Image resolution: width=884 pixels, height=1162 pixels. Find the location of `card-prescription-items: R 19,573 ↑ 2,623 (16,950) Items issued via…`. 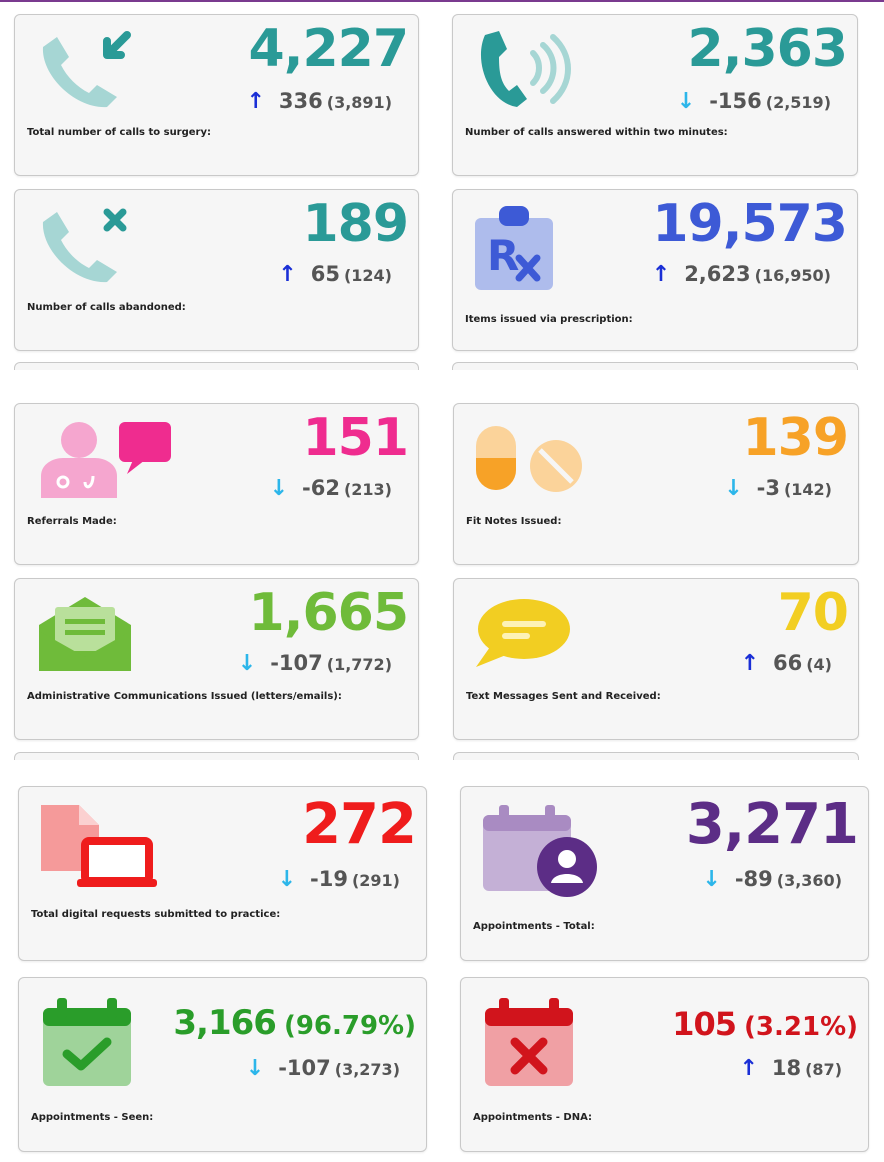

card-prescription-items: R 19,573 ↑ 2,623 (16,950) Items issued via… is located at coordinates (655, 270).